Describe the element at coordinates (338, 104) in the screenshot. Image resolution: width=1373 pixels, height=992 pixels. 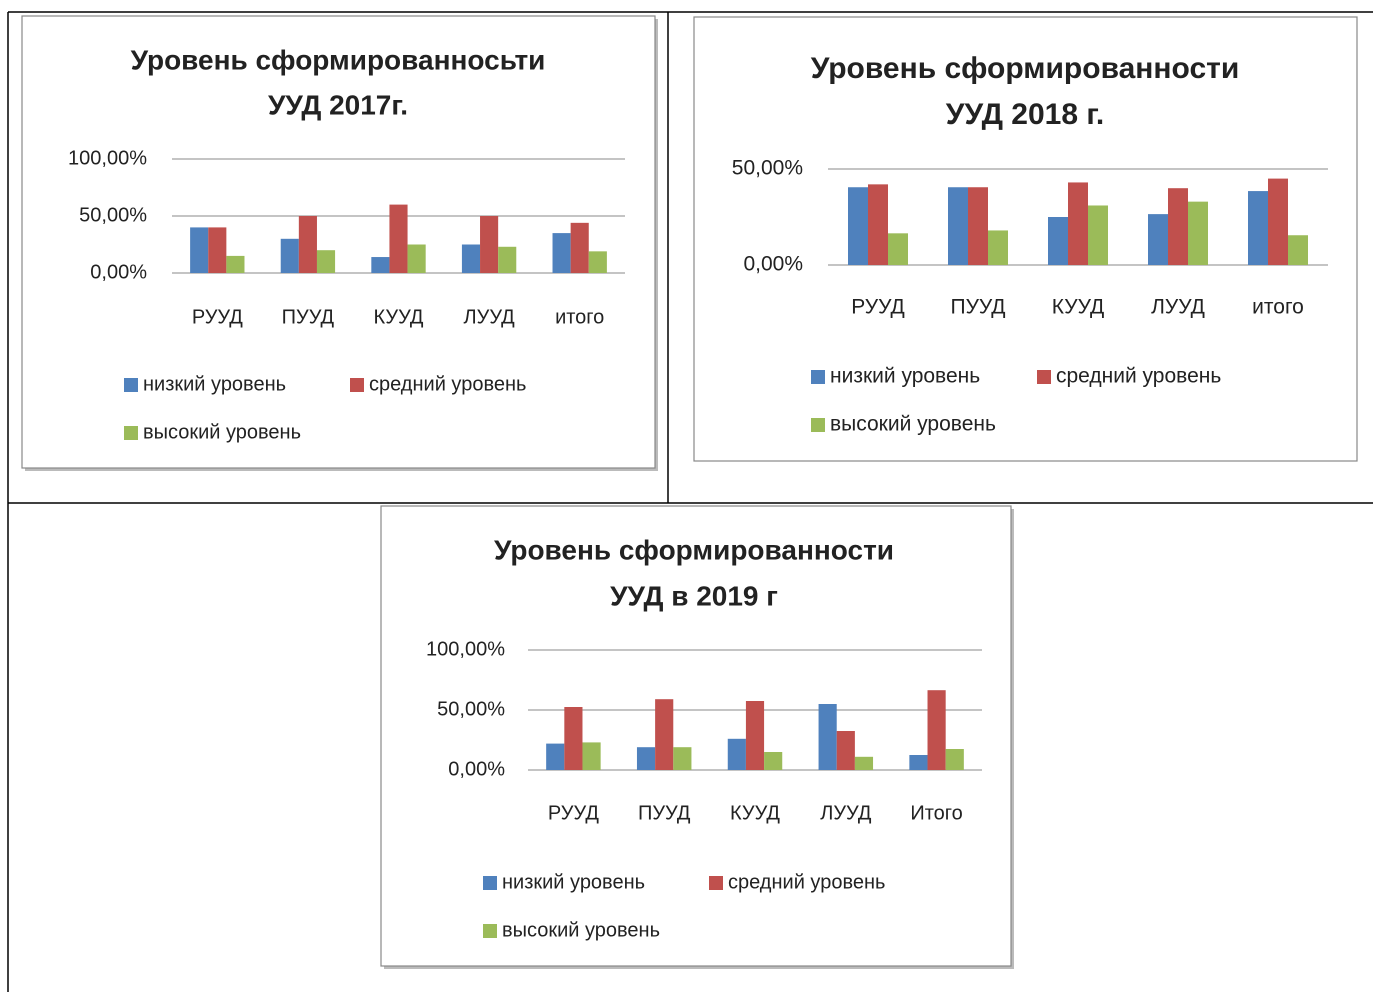
I see `chart-title: УУД 2017г.` at that location.